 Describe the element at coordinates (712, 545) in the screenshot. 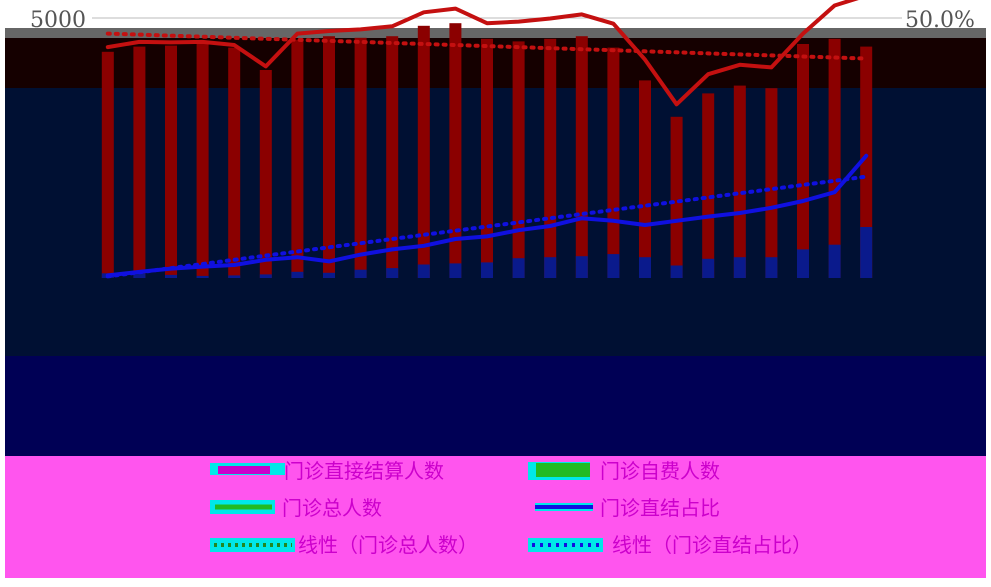

I see `legend-label-ratio-trend: 线性（门诊直结占比）` at that location.